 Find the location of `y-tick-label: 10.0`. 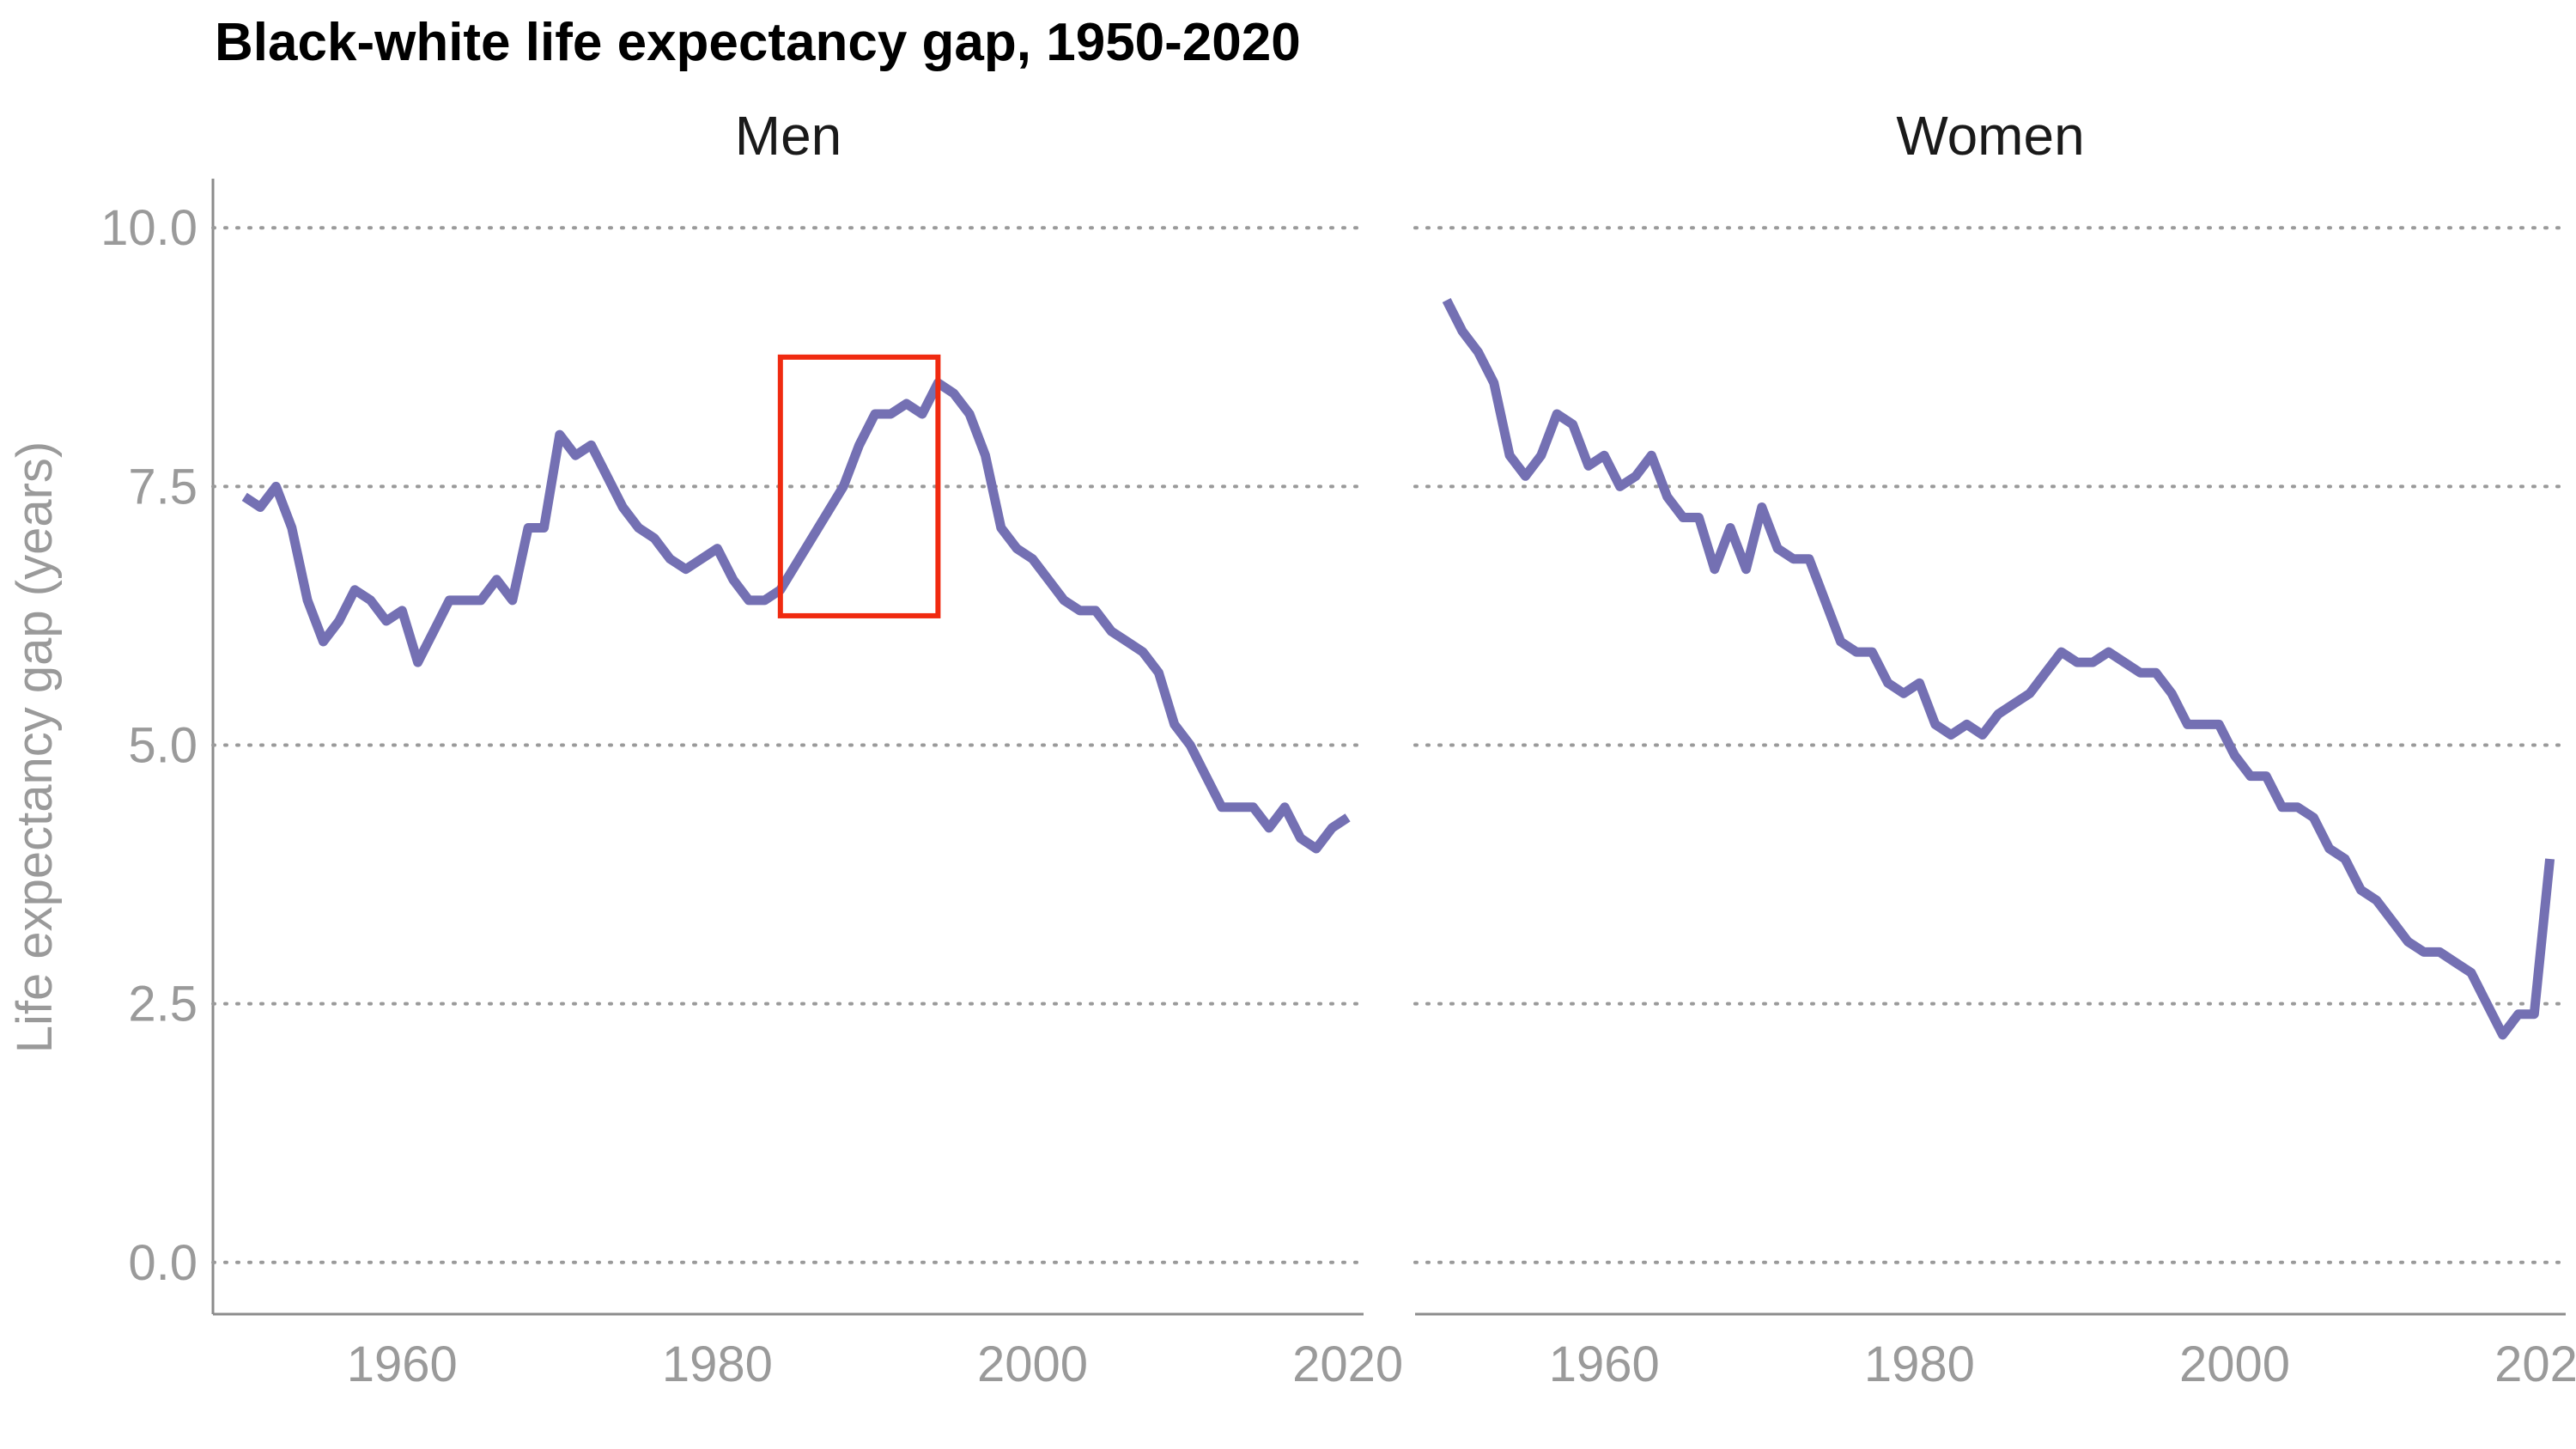

y-tick-label: 10.0 is located at coordinates (148, 228).